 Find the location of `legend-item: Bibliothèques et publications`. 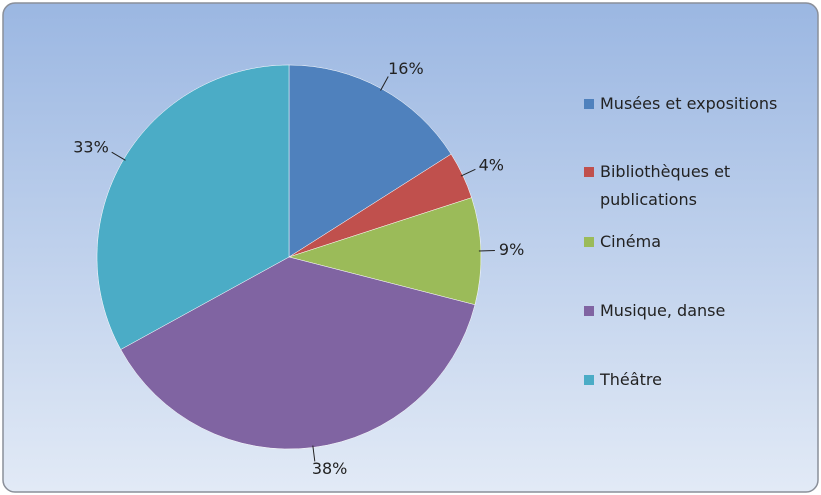

legend-item: Bibliothèques et publications is located at coordinates (682, 186).